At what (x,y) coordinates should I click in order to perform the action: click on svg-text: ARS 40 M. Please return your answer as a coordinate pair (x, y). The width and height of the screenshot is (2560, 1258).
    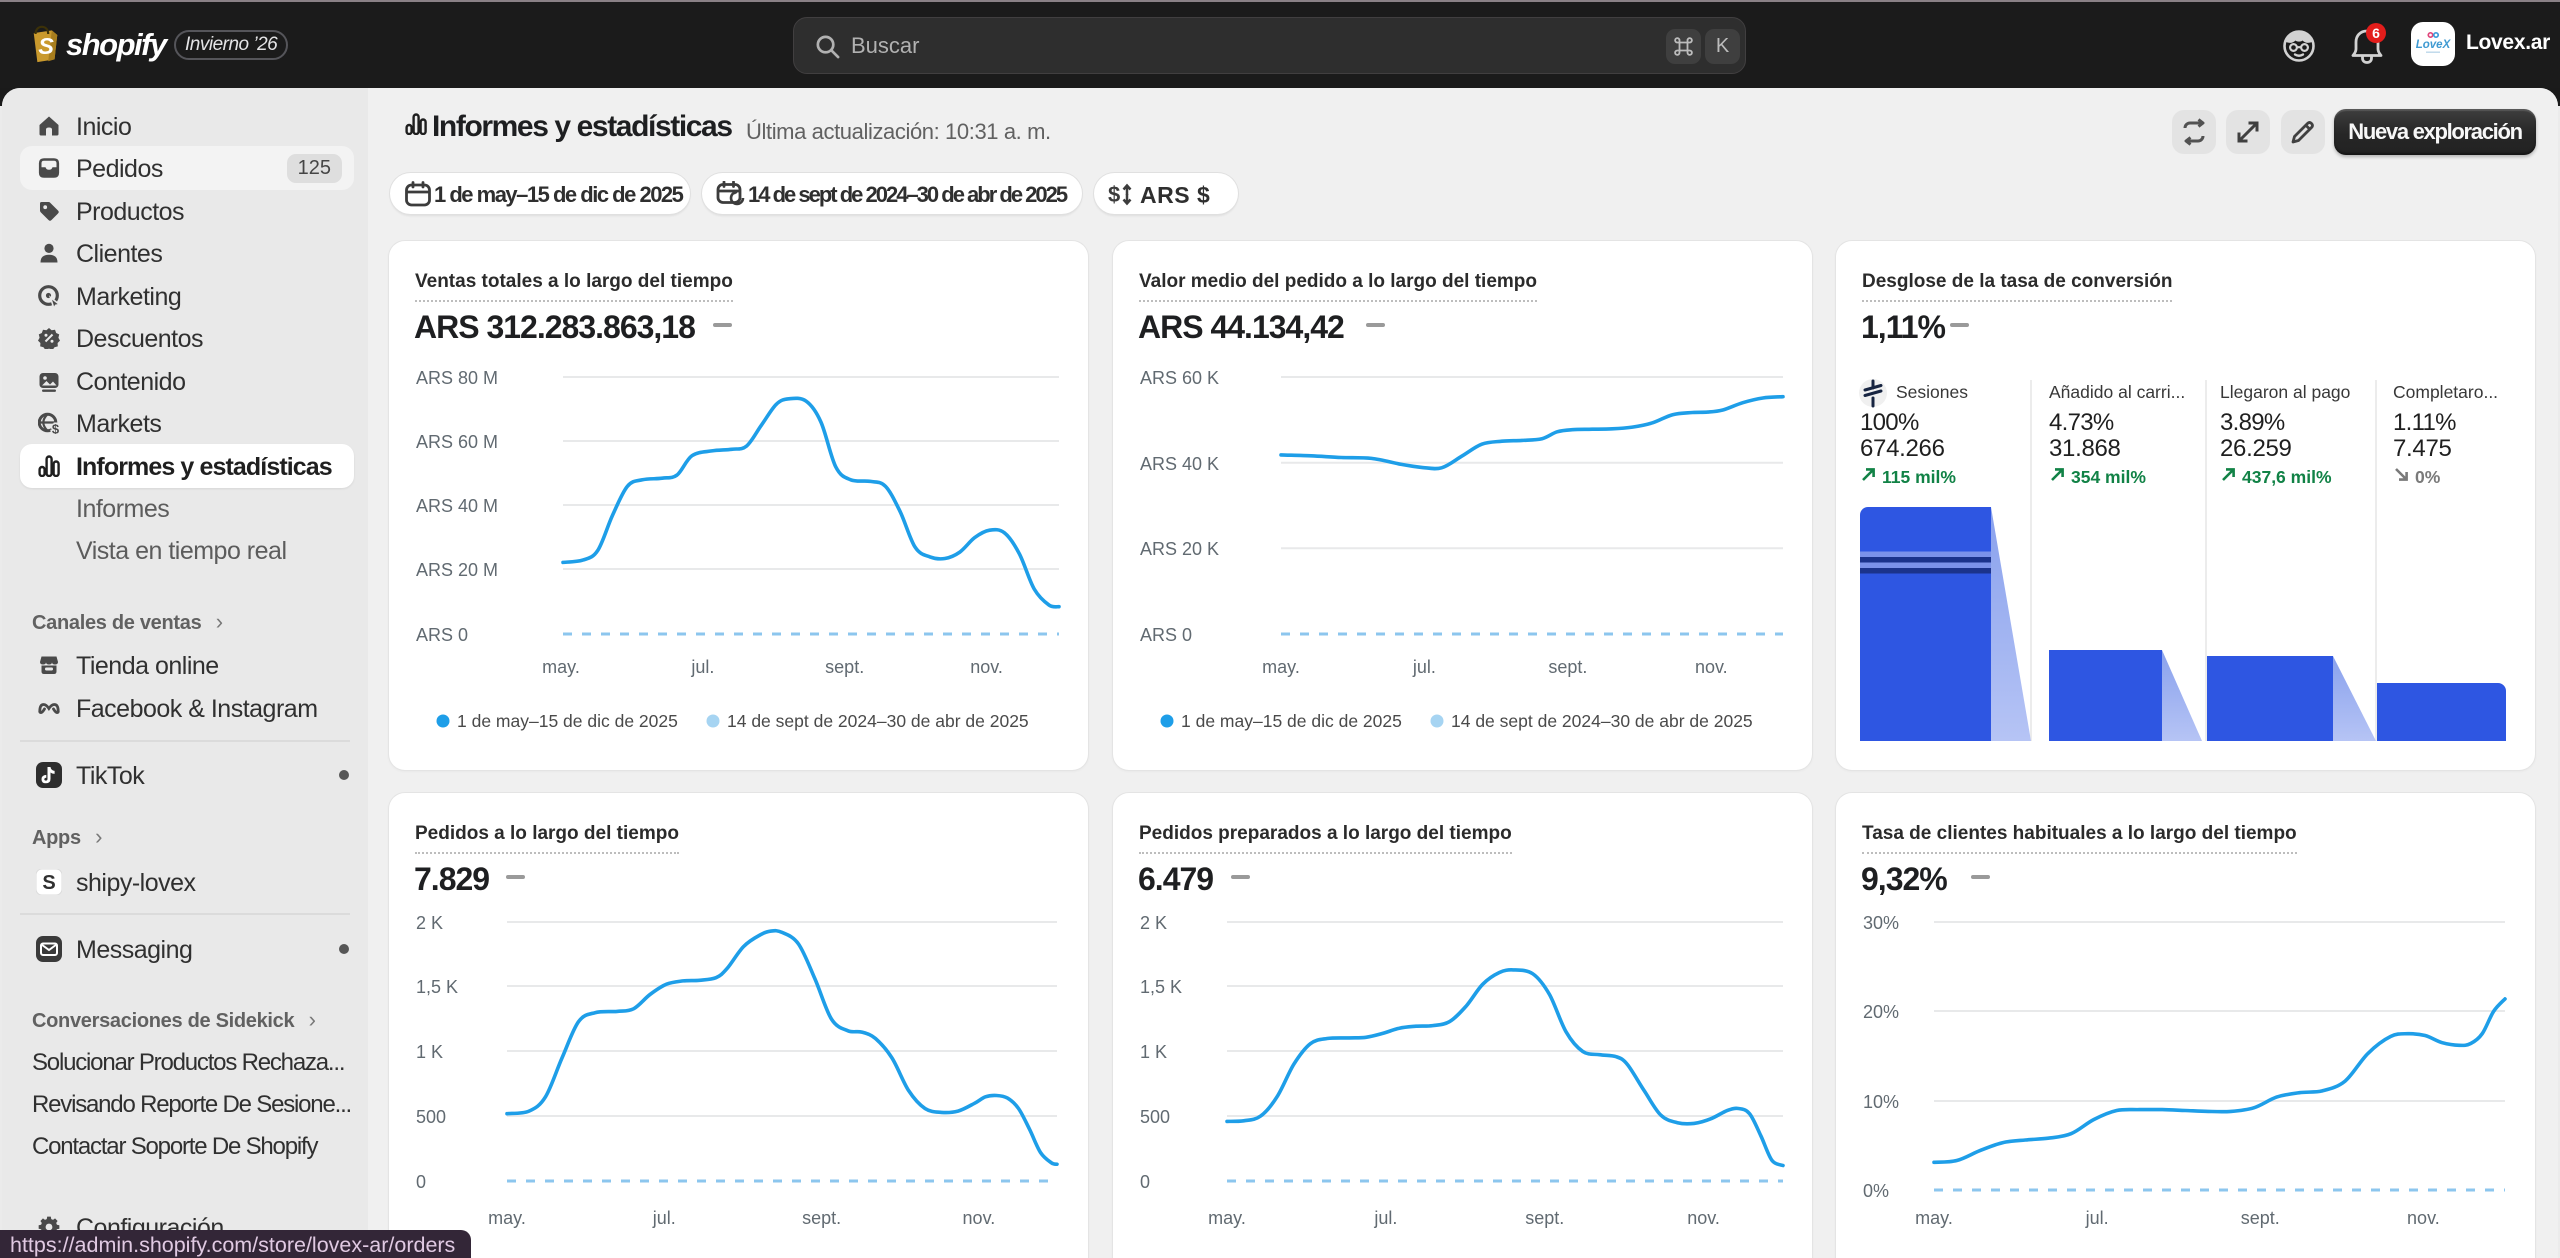
    Looking at the image, I should click on (457, 506).